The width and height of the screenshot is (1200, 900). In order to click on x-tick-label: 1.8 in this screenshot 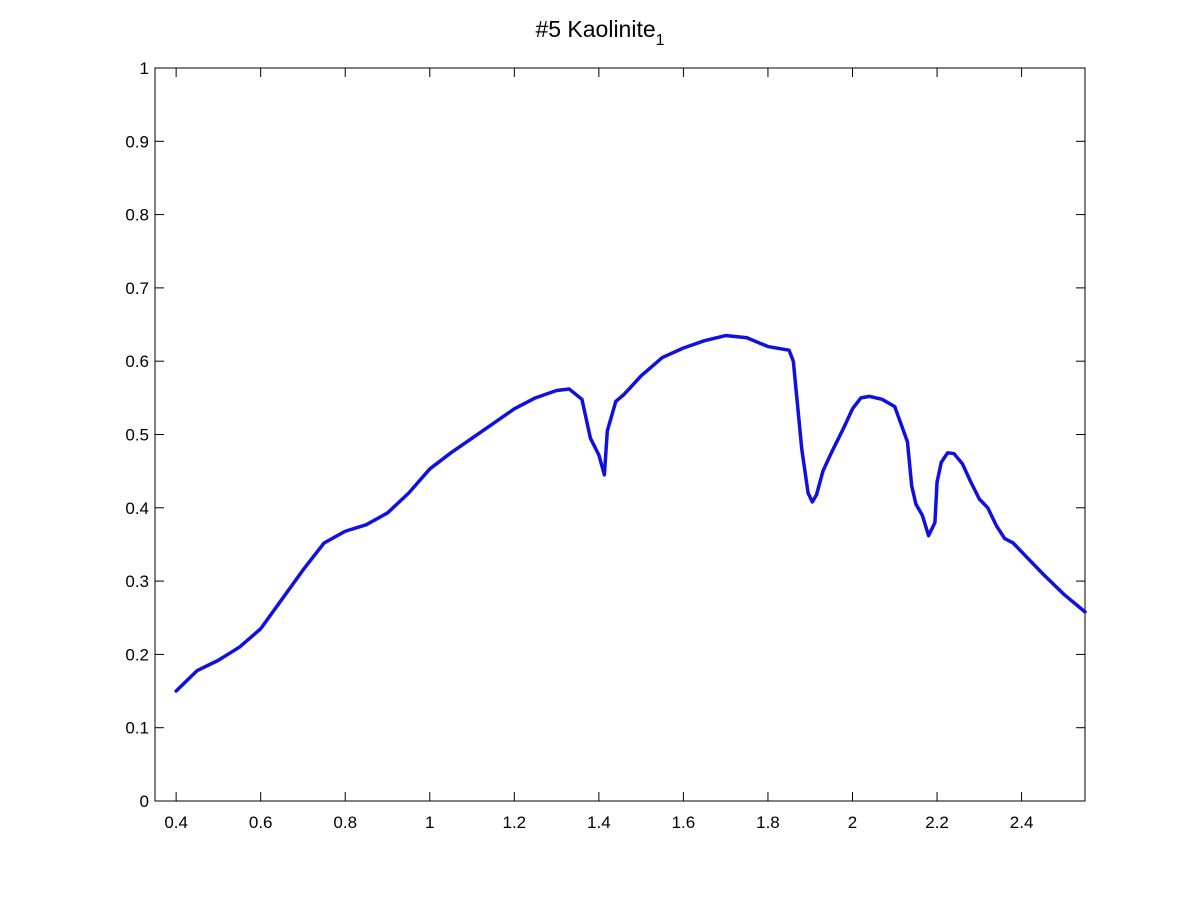, I will do `click(768, 822)`.